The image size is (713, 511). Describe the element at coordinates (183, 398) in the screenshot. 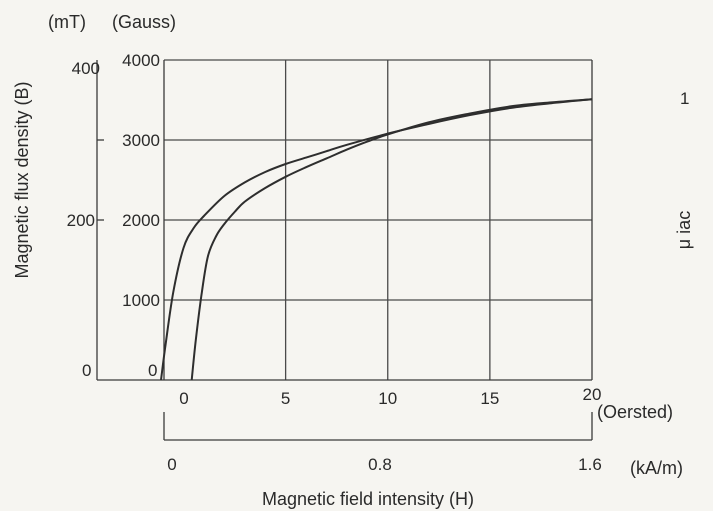

I see `x-oersted-tick-label: 0` at that location.